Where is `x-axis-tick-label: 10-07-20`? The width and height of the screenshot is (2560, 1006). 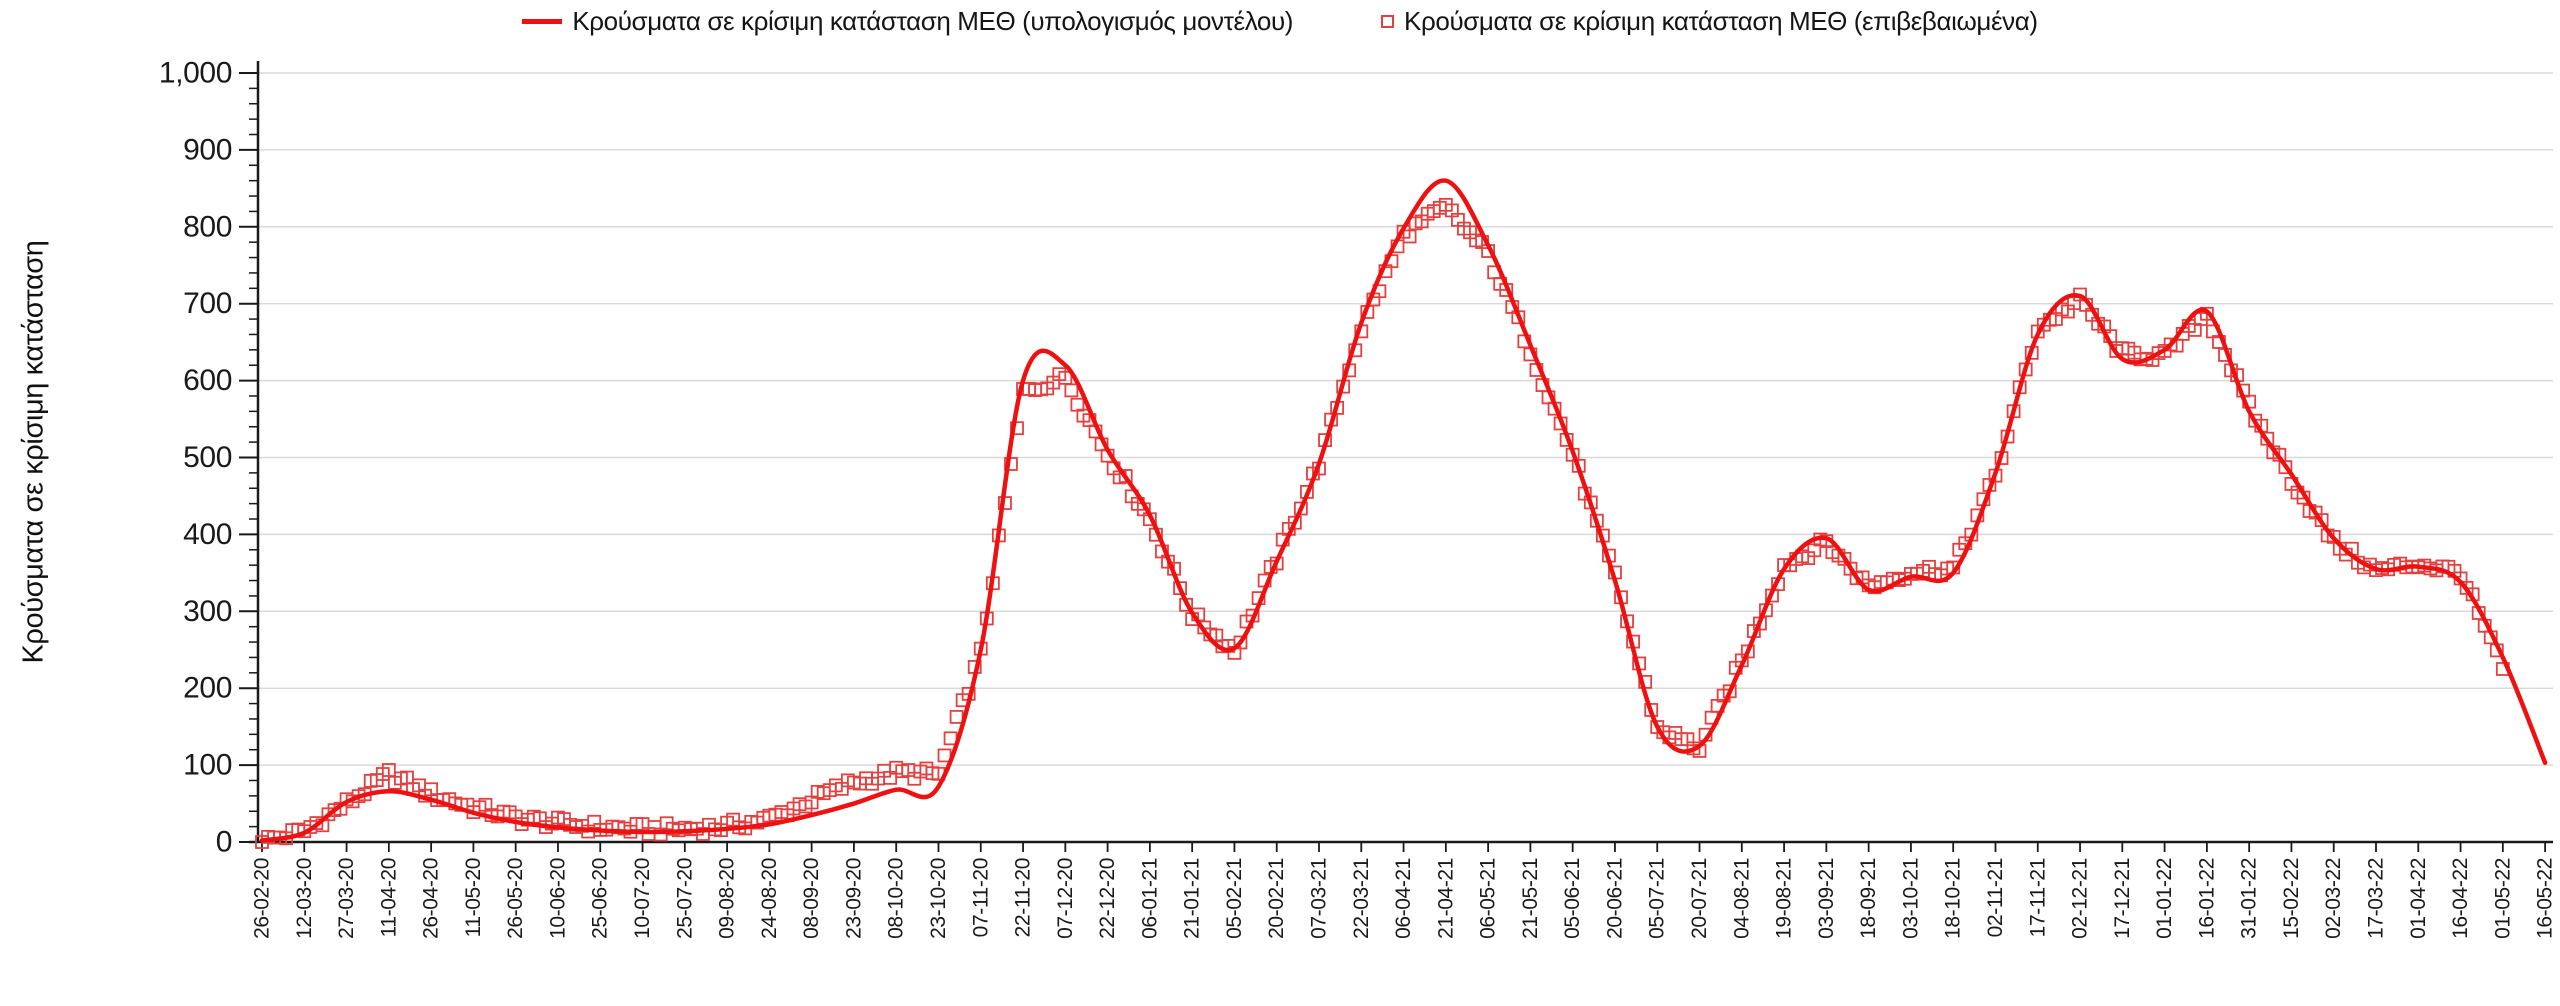
x-axis-tick-label: 10-07-20 is located at coordinates (642, 898).